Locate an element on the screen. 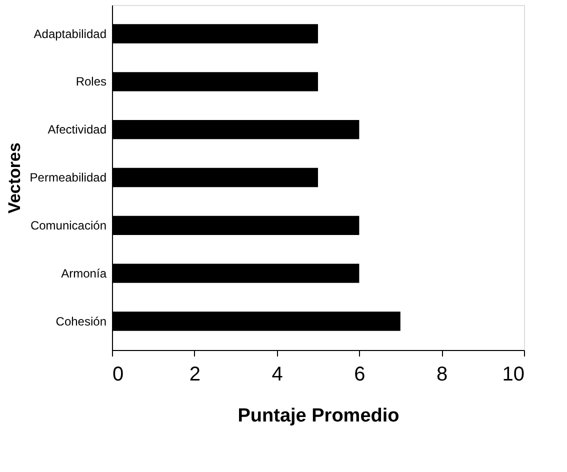  x-tick-label: 8 is located at coordinates (442, 375).